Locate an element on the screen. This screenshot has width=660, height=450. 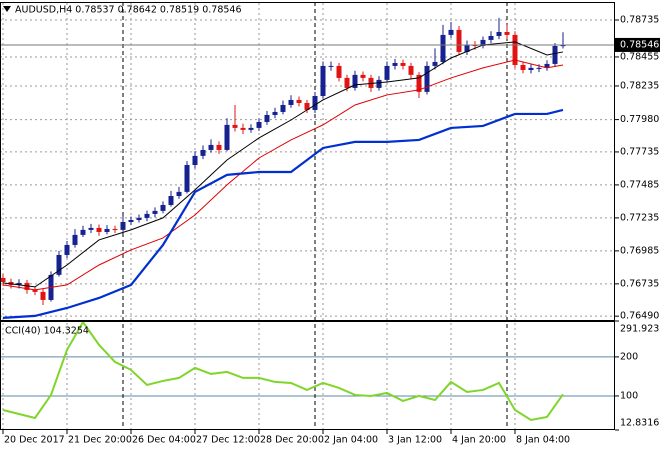
last-price-label: 0.78546 is located at coordinates (639, 44).